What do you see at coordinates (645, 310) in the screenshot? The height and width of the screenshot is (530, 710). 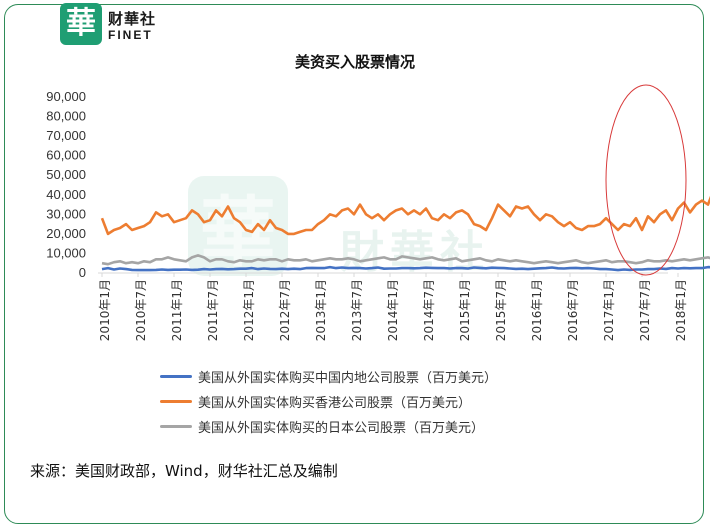 I see `x-tick-label: 2017年7月` at bounding box center [645, 310].